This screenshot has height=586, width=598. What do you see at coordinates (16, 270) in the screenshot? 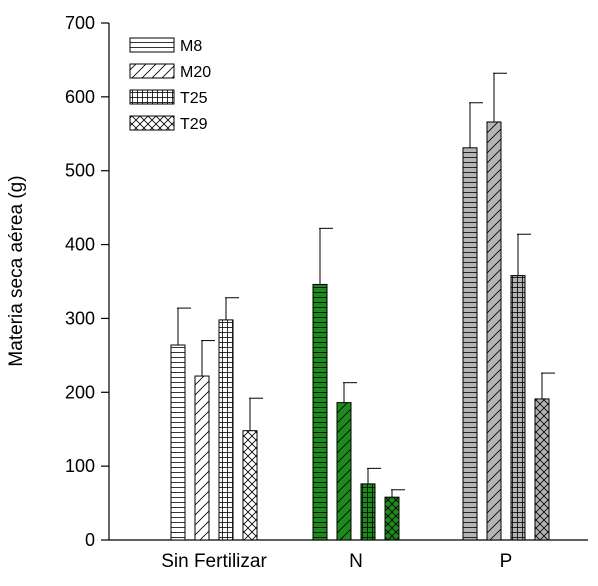
I see `y-axis-title: Materia seca aérea (g)` at bounding box center [16, 270].